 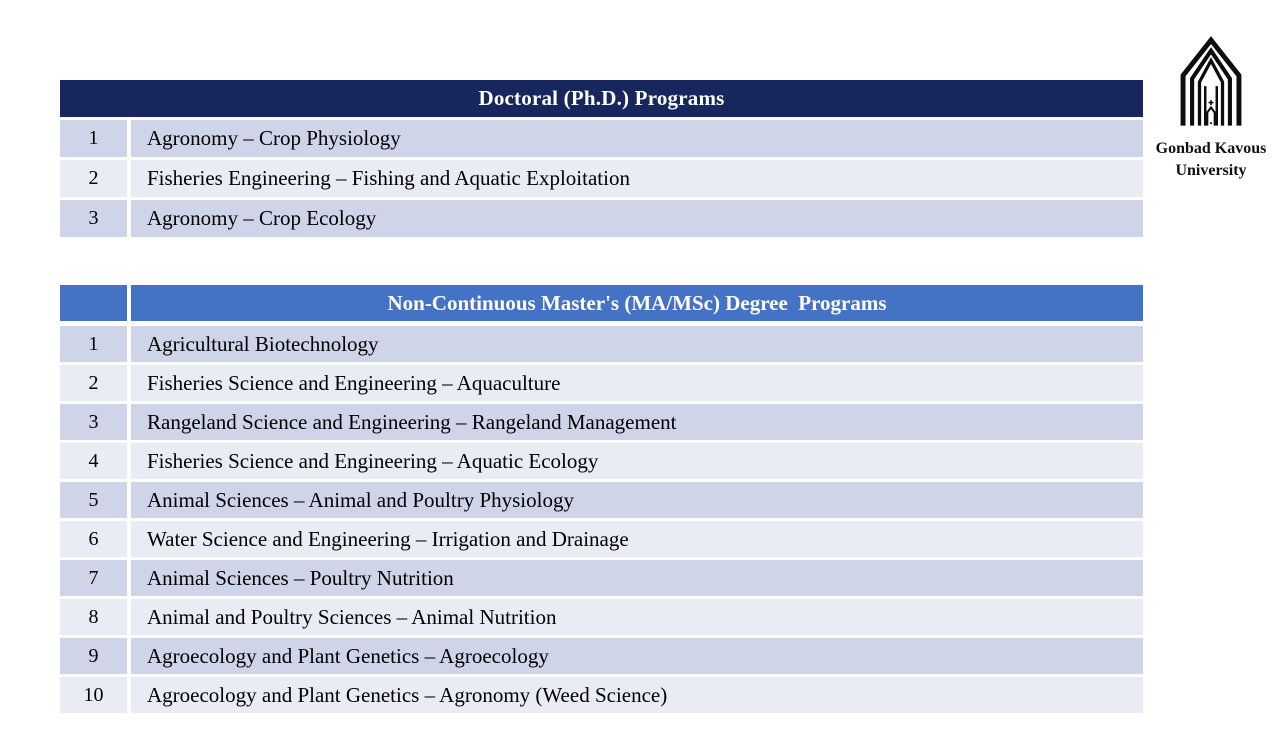 I want to click on program-name: Agricultural Biotechnology, so click(x=637, y=344).